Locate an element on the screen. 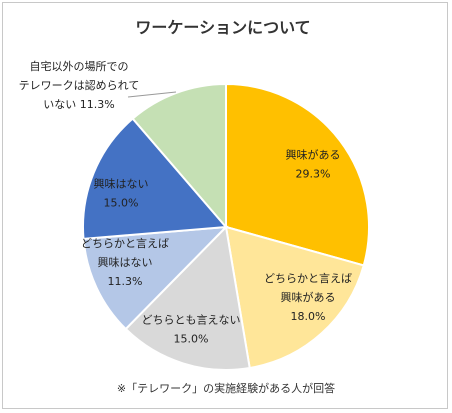  pie-slice-not-interested is located at coordinates (155, 178).